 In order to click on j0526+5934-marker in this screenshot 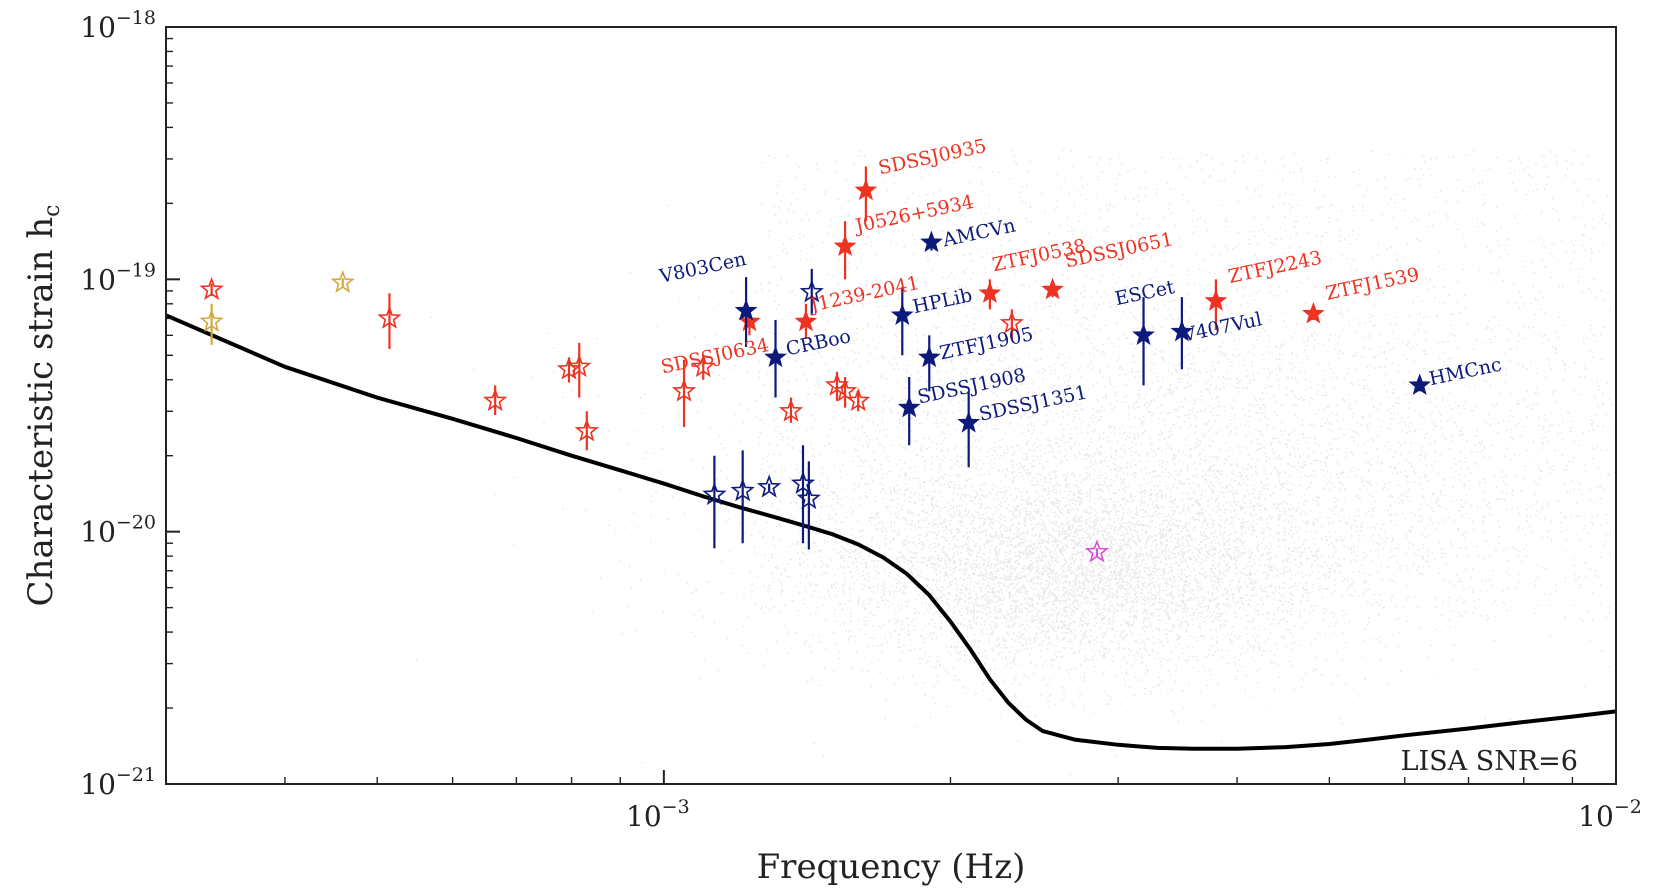, I will do `click(845, 245)`.